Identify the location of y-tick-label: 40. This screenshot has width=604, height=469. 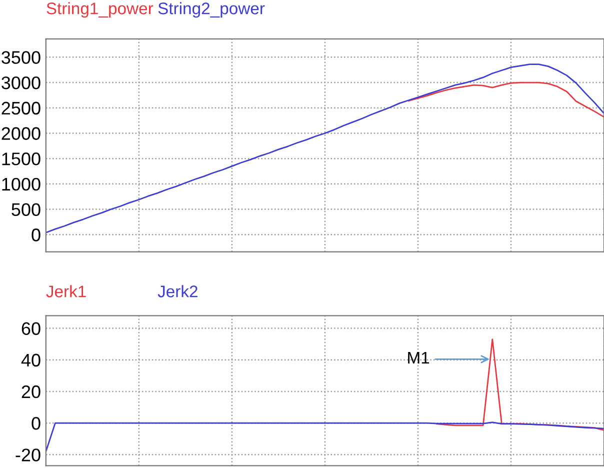
(30, 360).